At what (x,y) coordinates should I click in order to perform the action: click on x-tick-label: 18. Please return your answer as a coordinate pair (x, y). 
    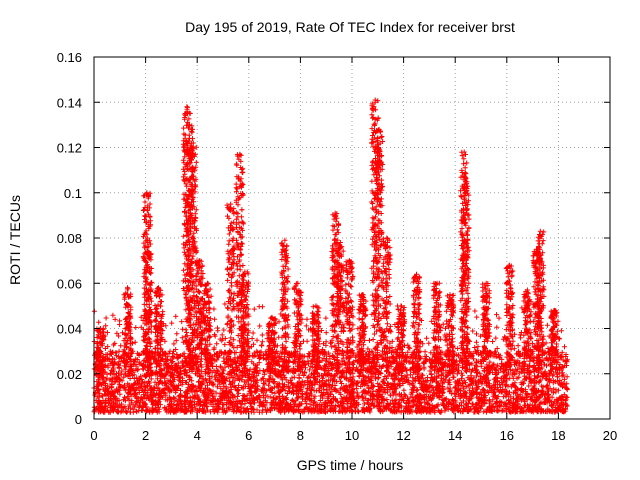
    Looking at the image, I should click on (558, 435).